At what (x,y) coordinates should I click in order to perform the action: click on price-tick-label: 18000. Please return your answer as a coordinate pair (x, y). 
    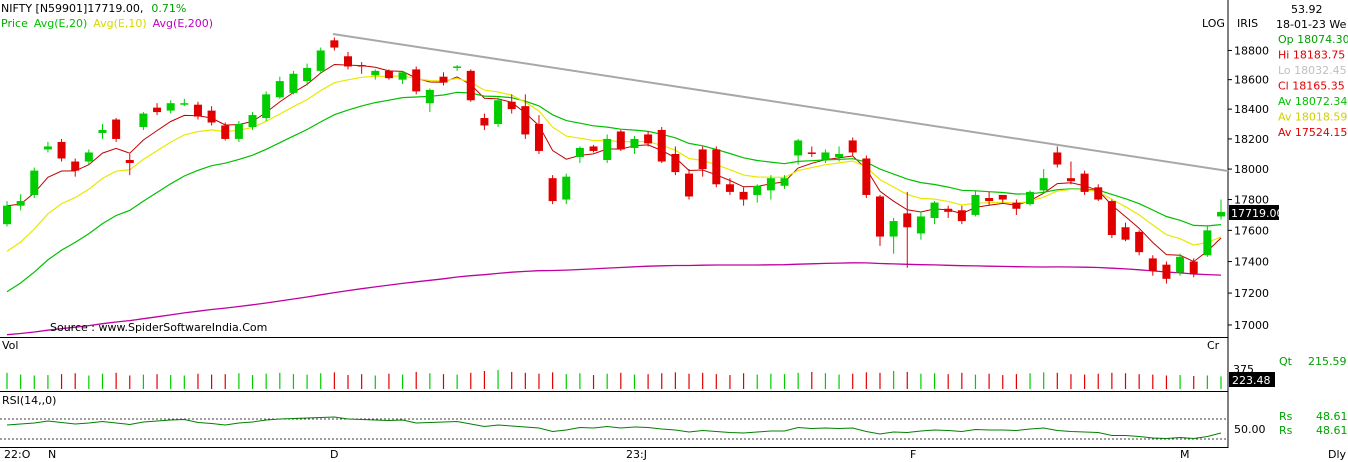
    Looking at the image, I should click on (1251, 169).